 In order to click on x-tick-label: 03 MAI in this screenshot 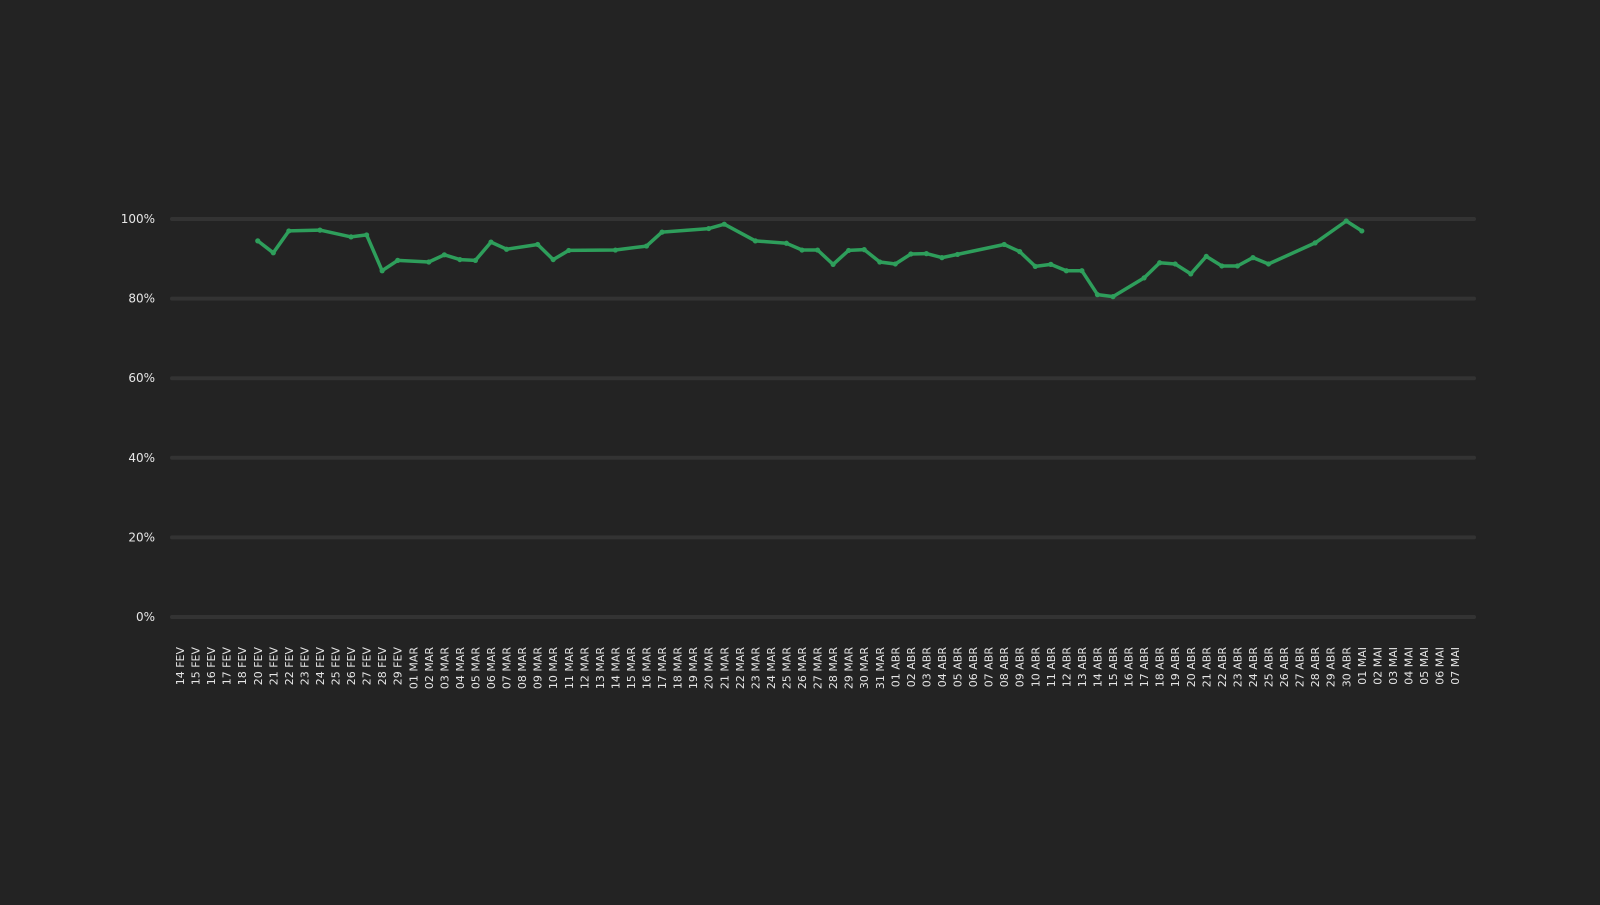, I will do `click(1393, 666)`.